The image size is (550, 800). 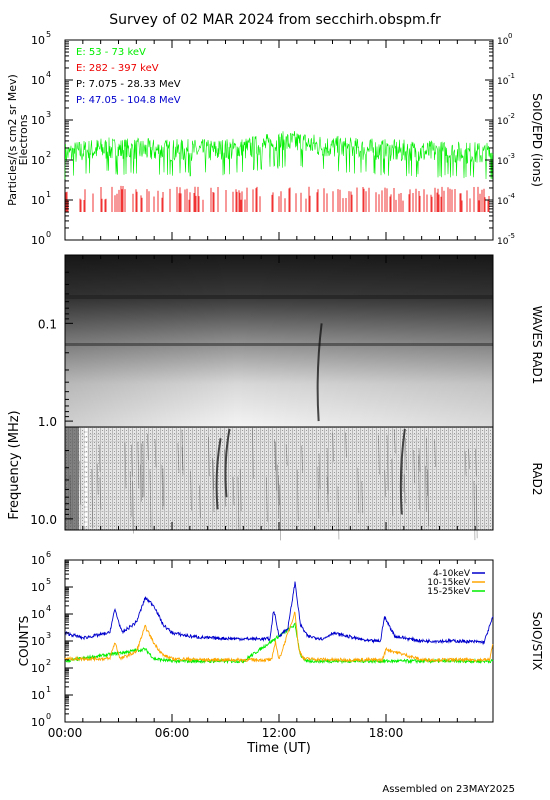 What do you see at coordinates (449, 592) in the screenshot?
I see `stix-legend-entry-15-25: 15-25keV` at bounding box center [449, 592].